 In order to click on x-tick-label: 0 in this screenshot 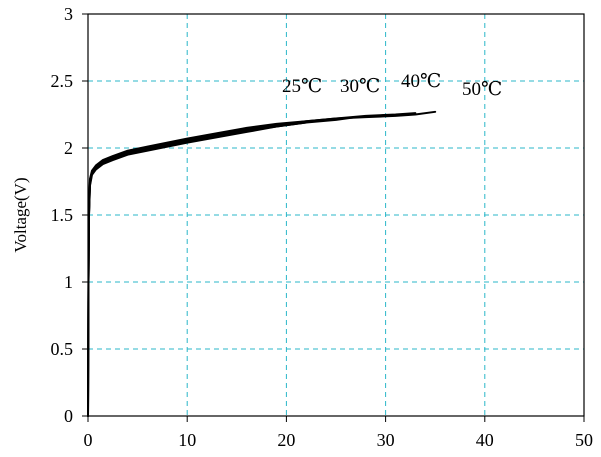, I will do `click(88, 440)`.